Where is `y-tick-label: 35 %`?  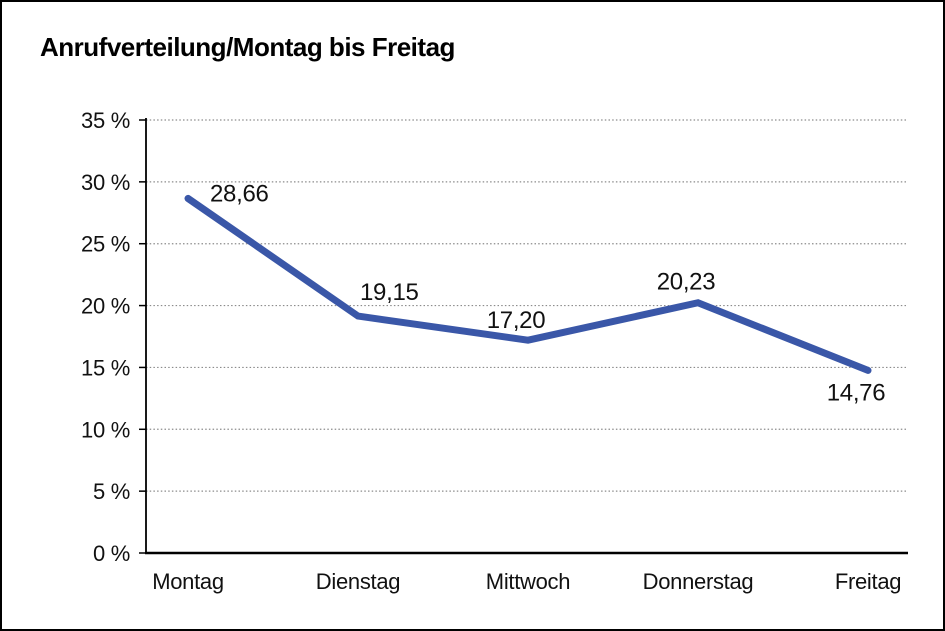
y-tick-label: 35 % is located at coordinates (105, 120).